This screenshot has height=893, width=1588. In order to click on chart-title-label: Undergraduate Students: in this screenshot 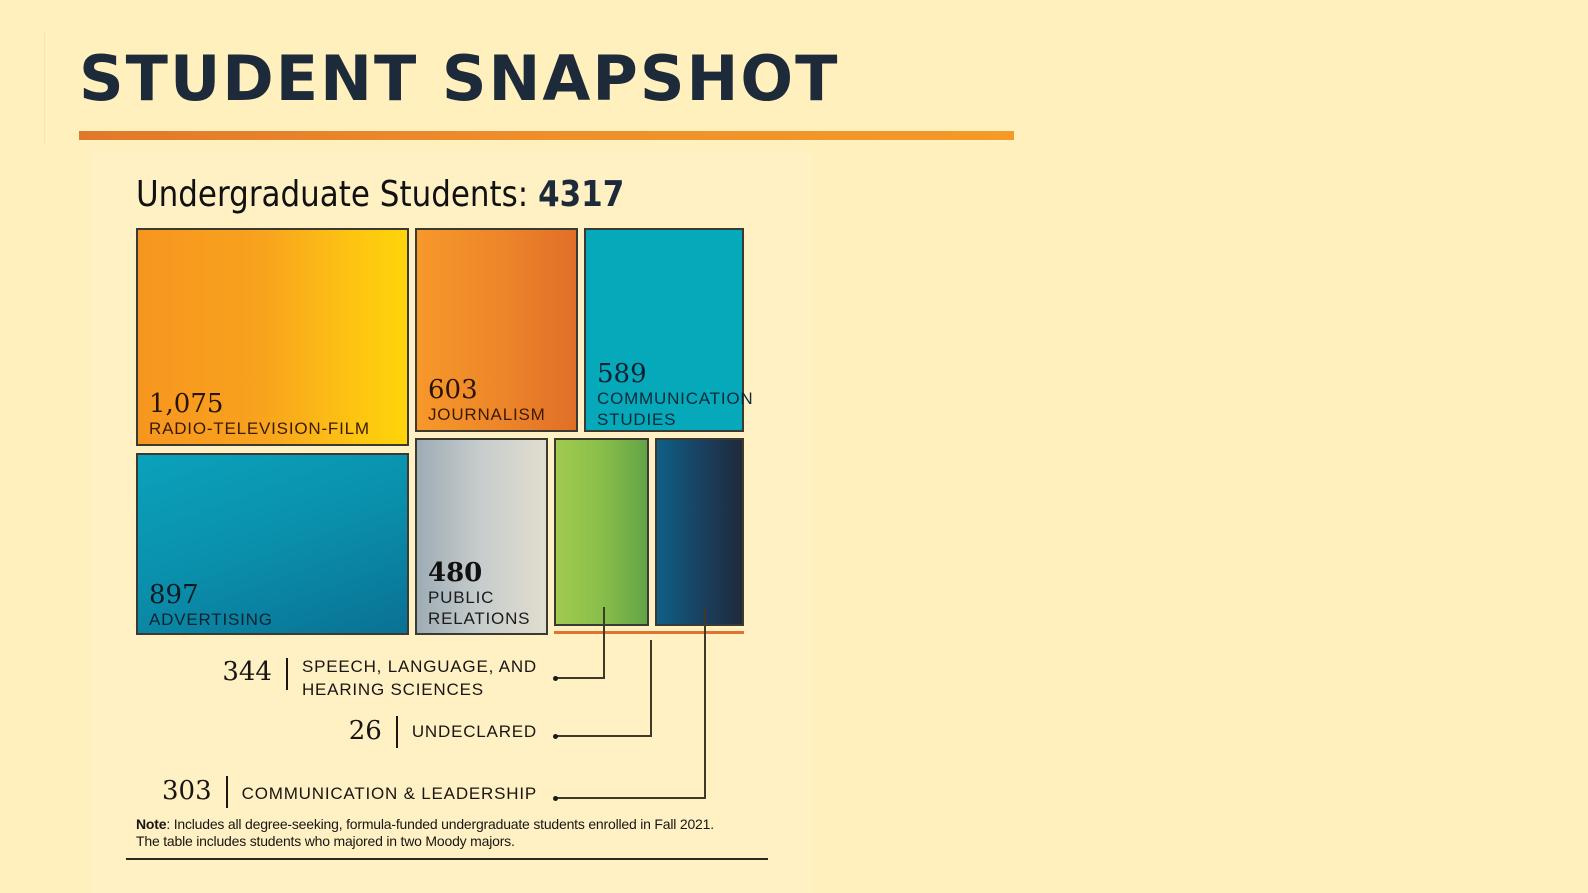, I will do `click(332, 194)`.